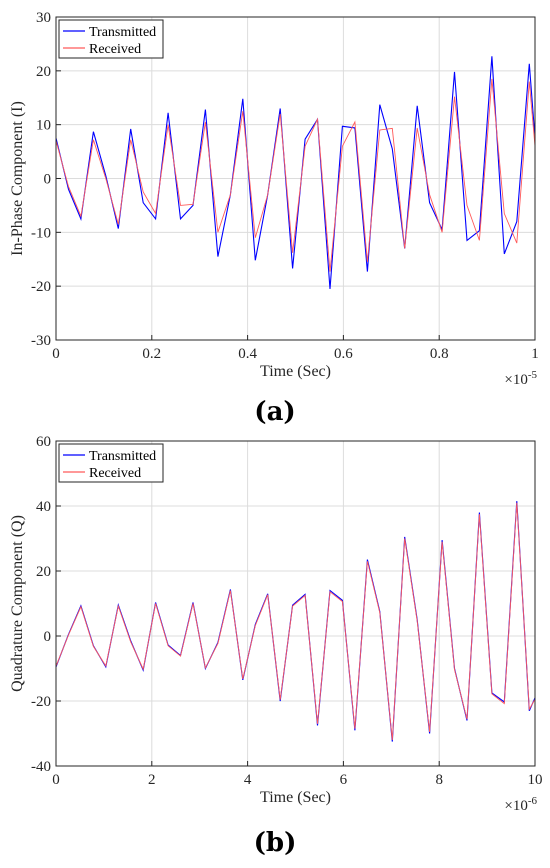 The image size is (550, 868). Describe the element at coordinates (43, 18) in the screenshot. I see `y-tick-label: 30` at that location.